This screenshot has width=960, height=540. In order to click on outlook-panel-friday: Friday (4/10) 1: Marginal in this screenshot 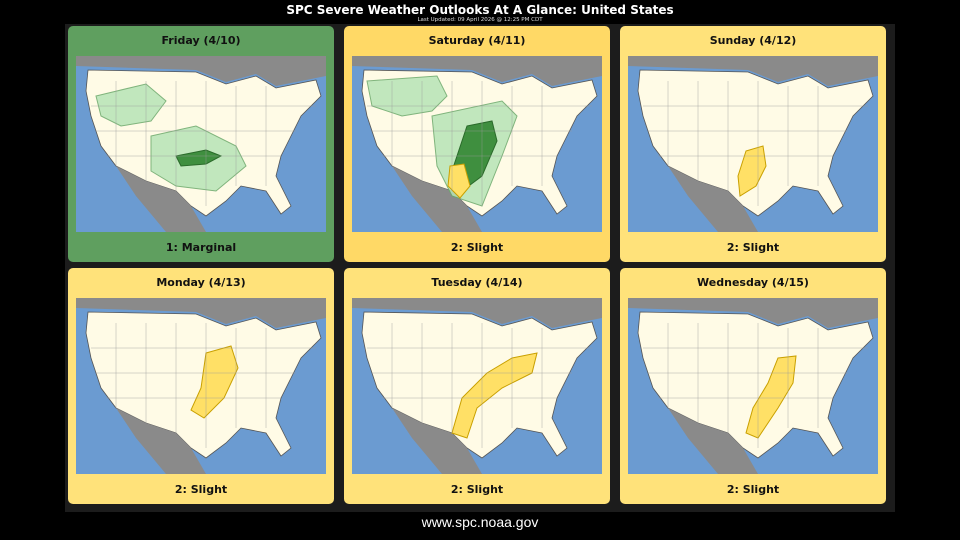, I will do `click(201, 144)`.